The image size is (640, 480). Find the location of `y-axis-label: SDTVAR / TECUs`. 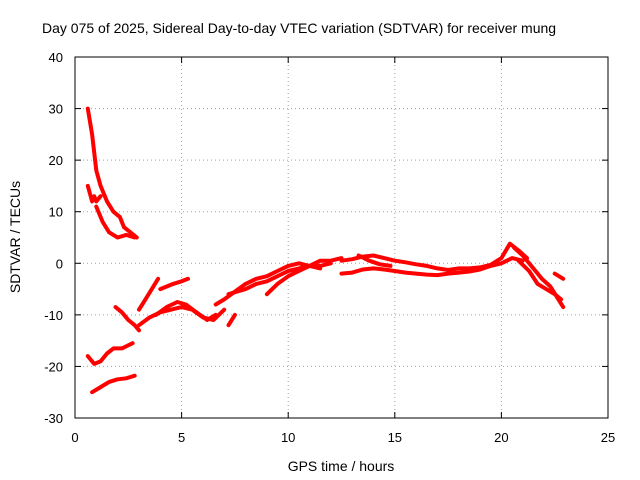

y-axis-label: SDTVAR / TECUs is located at coordinates (15, 237).